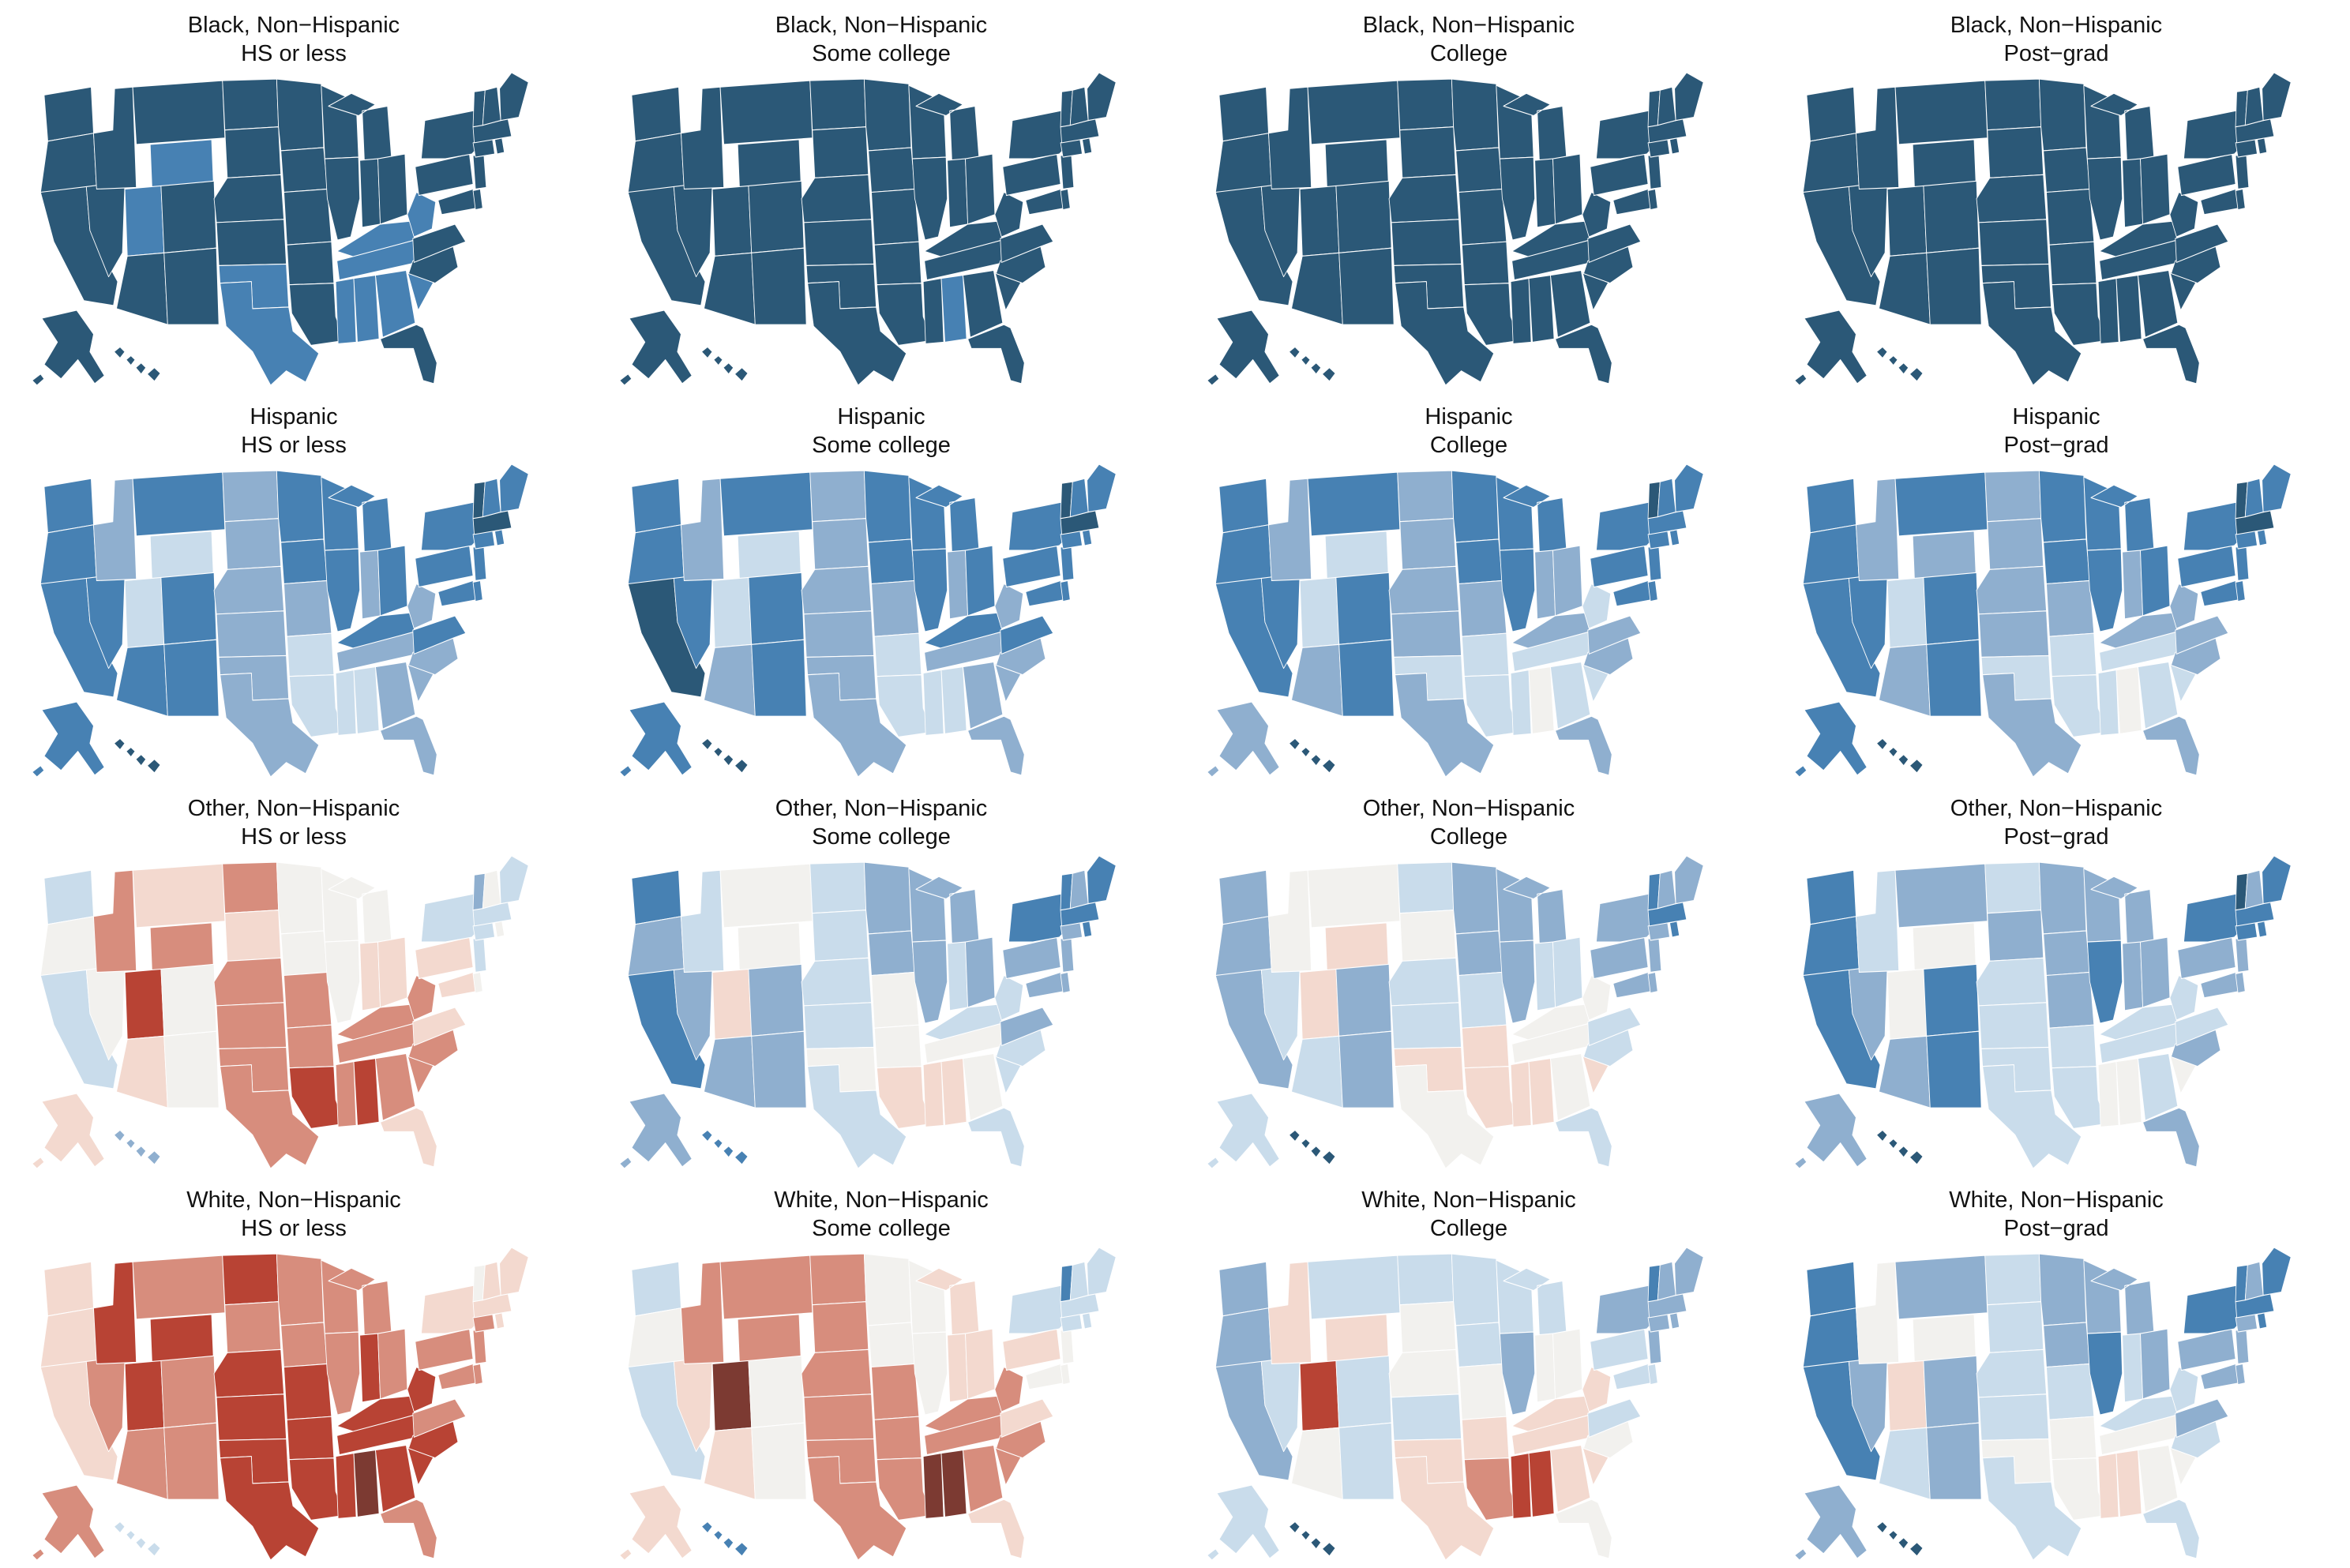 The width and height of the screenshot is (2350, 1568). What do you see at coordinates (439, 1418) in the screenshot?
I see `state-VA` at bounding box center [439, 1418].